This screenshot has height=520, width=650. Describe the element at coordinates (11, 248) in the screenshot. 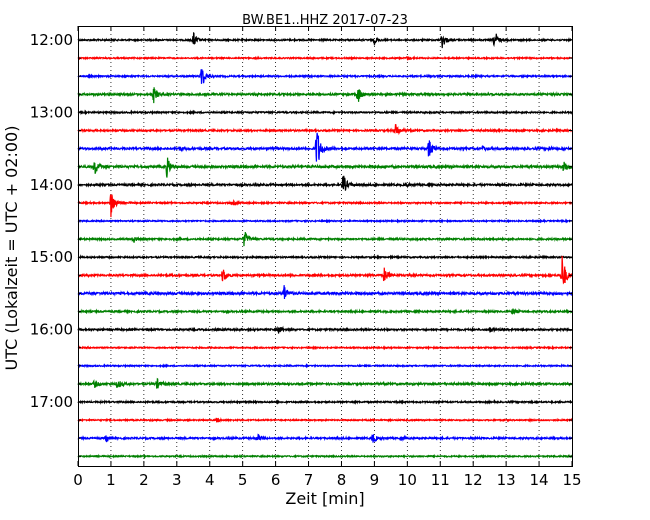

I see `y-axis-label: UTC (Lokalzeit = UTC + 02:00)` at that location.